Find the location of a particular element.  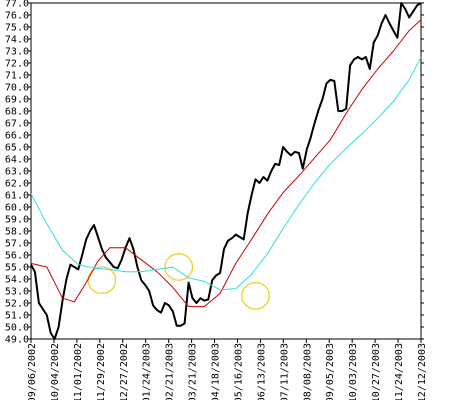

x-tick-label: 11/01/2002 is located at coordinates (78, 371).